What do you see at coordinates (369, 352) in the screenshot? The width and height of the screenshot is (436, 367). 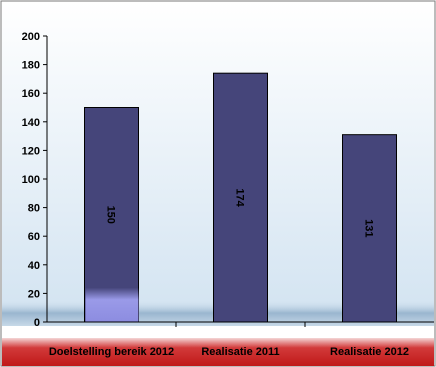 I see `x-category-label: Realisatie 2012` at bounding box center [369, 352].